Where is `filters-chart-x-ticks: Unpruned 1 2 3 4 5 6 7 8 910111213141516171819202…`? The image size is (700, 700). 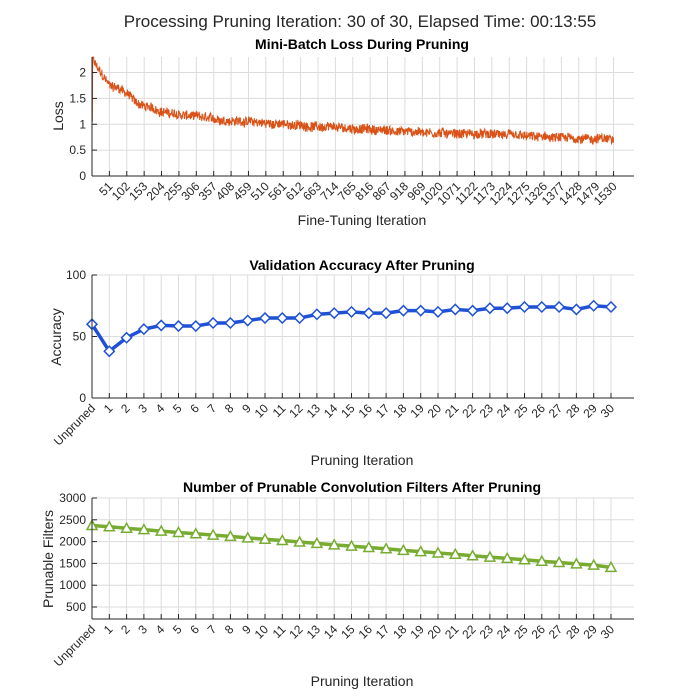 filters-chart-x-ticks: Unpruned 1 2 3 4 5 6 7 8 910111213141516171819202… is located at coordinates (334, 645).